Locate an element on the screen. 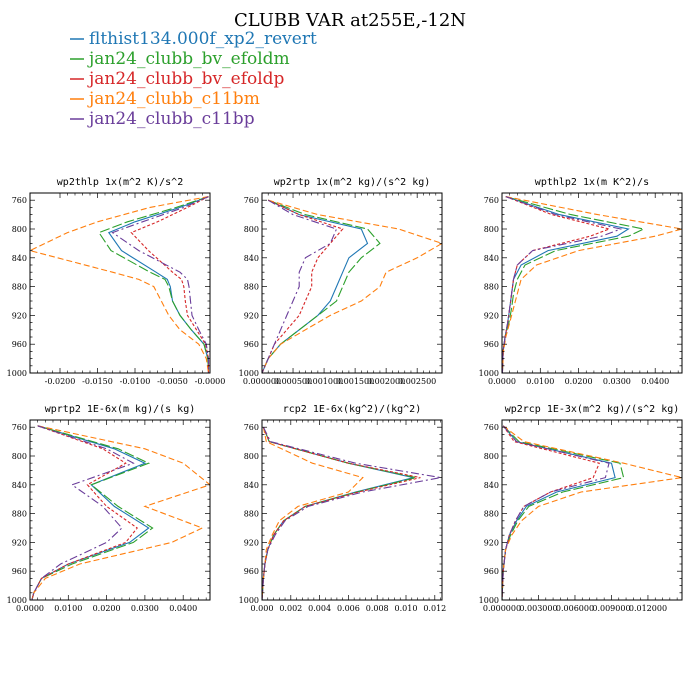  legend-label: jan24_clubb_bv_efoldp is located at coordinates (186, 79).